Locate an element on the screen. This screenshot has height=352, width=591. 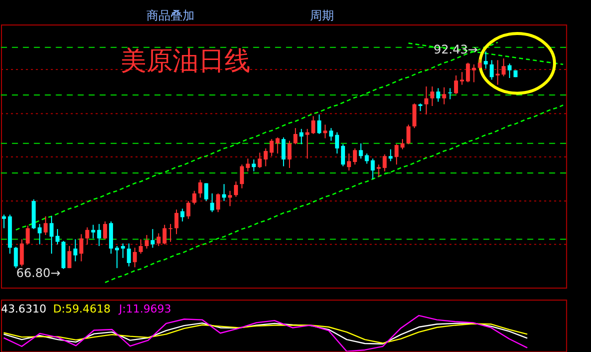
text: D:59.4618 is located at coordinates (82, 309).